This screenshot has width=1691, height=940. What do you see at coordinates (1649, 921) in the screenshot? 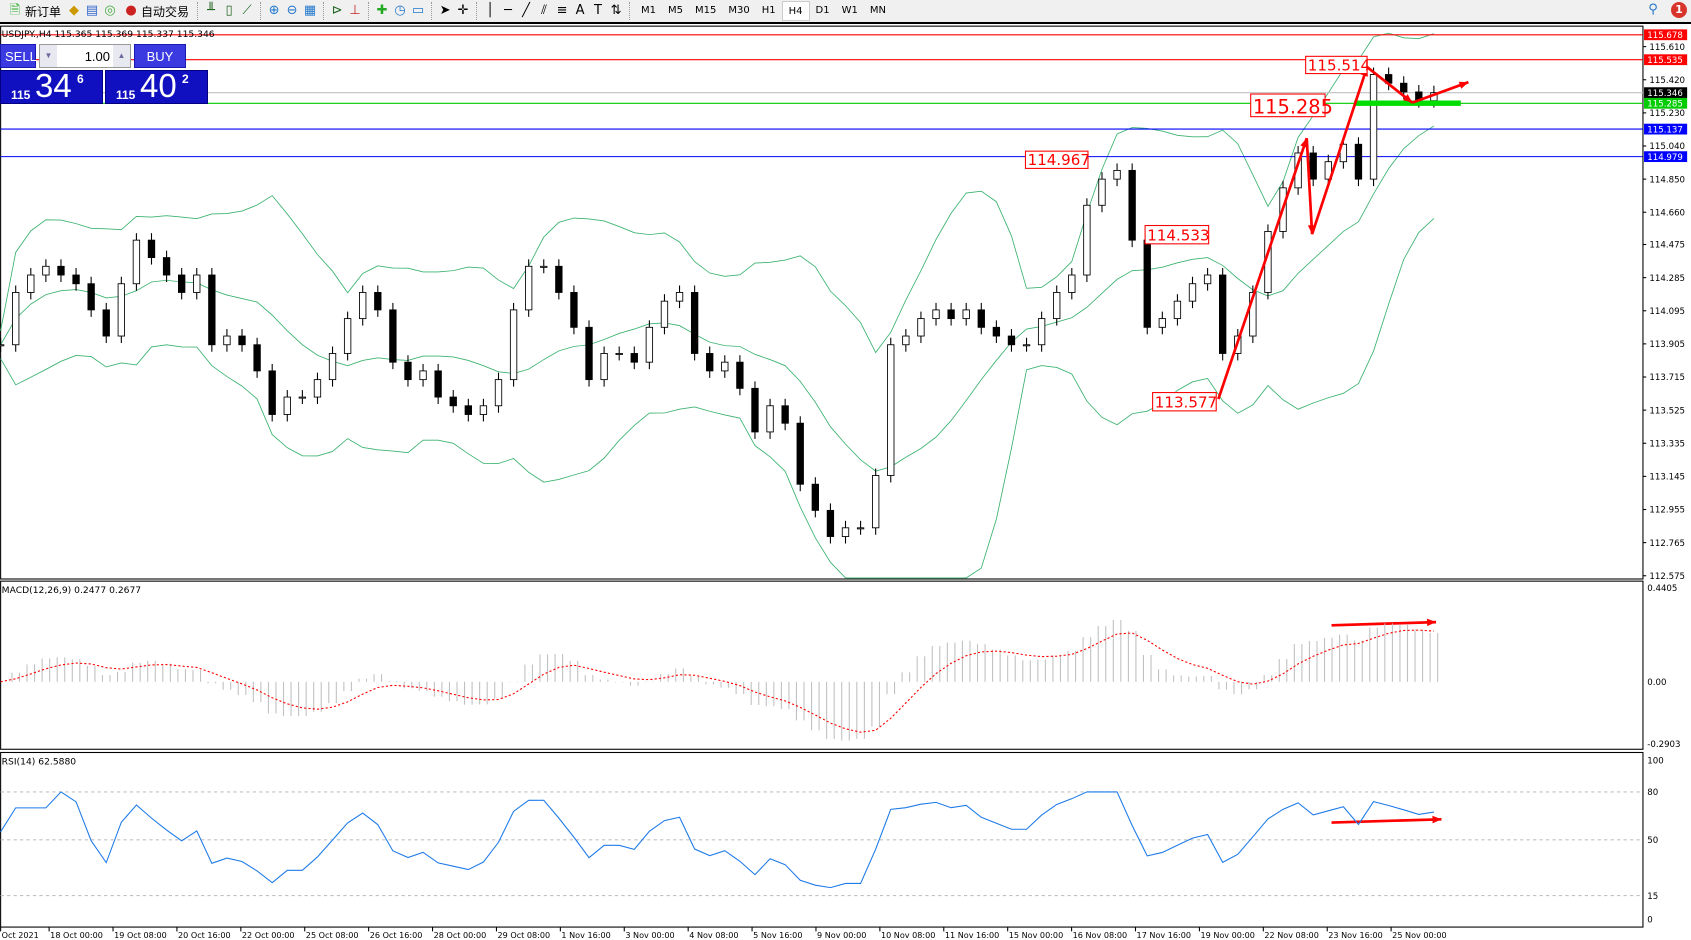
I see `rsi-tick-label: 0` at bounding box center [1649, 921].